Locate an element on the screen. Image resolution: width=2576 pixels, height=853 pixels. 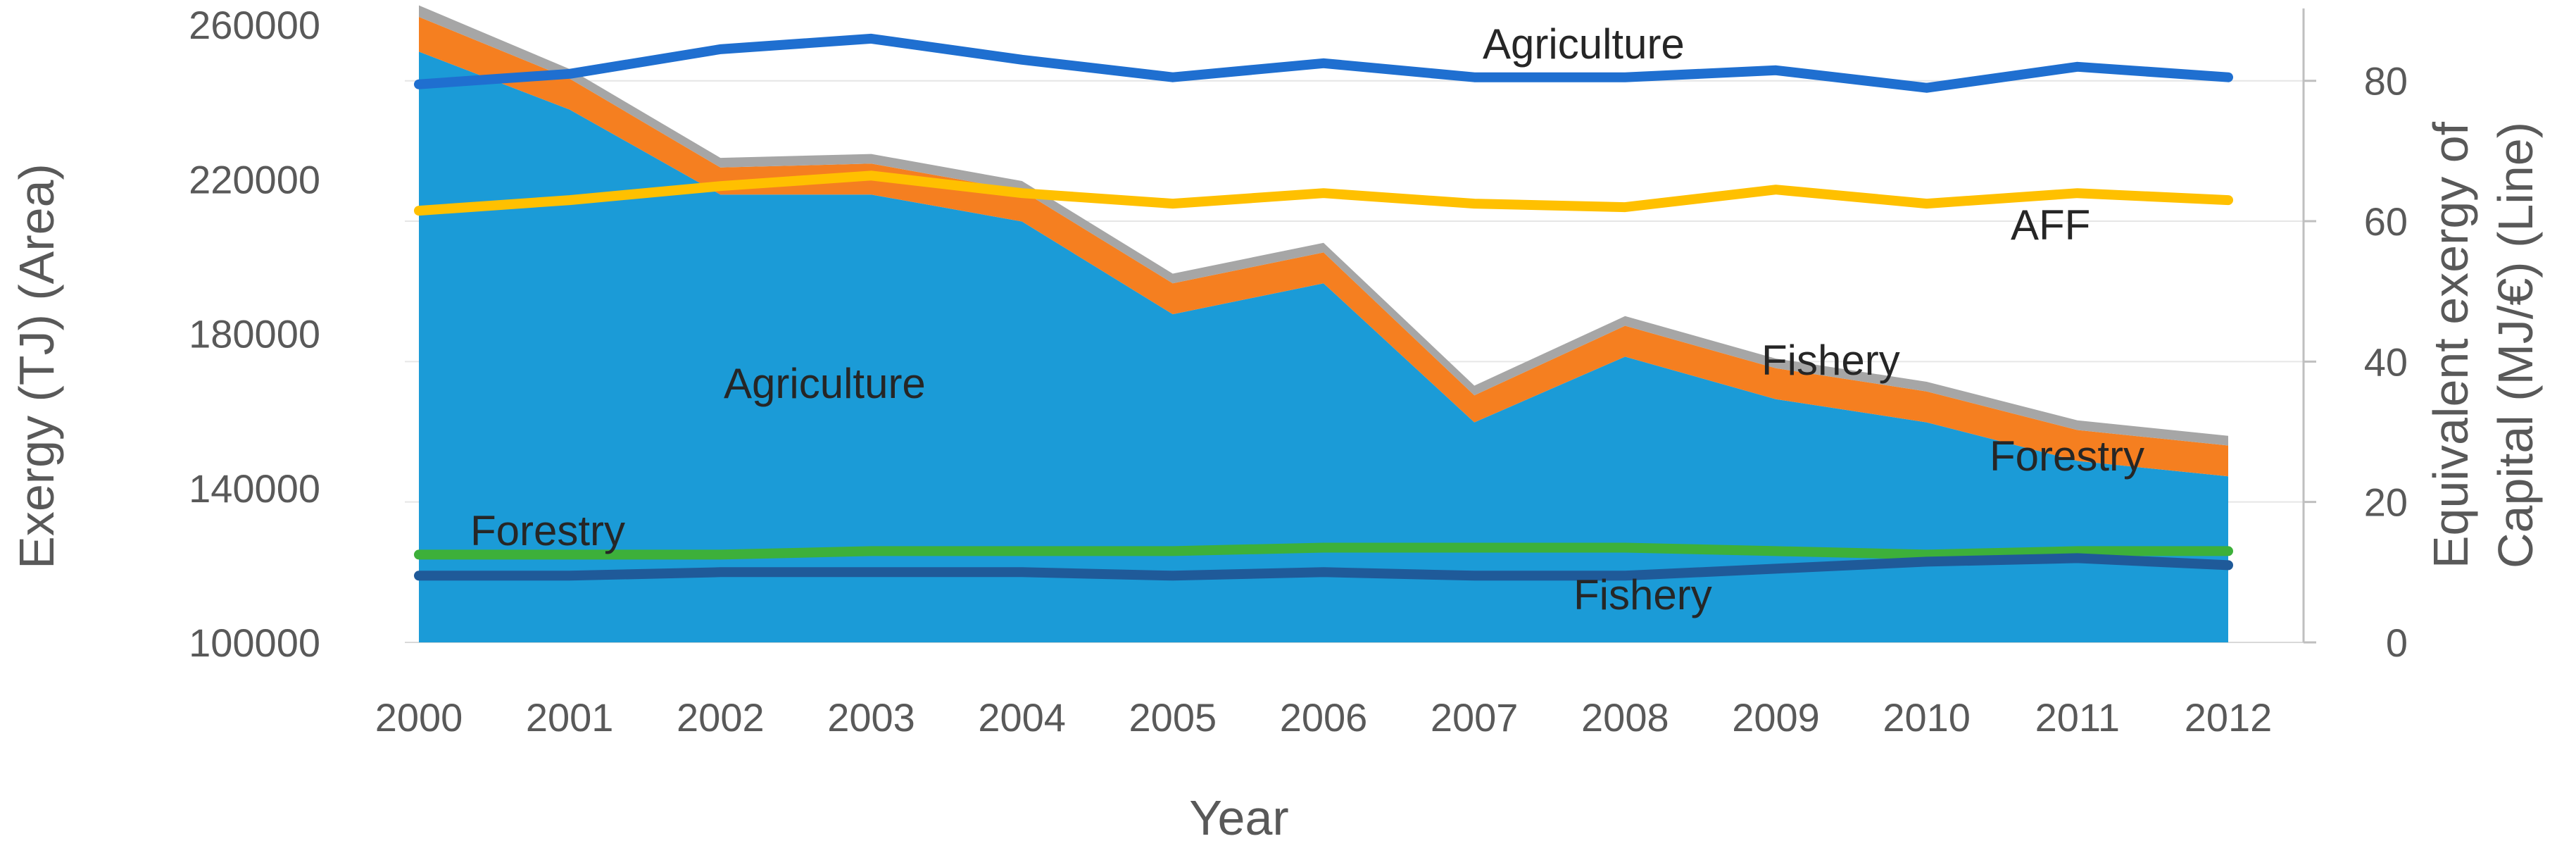
x-tick-2006: 2006 is located at coordinates (1324, 717).